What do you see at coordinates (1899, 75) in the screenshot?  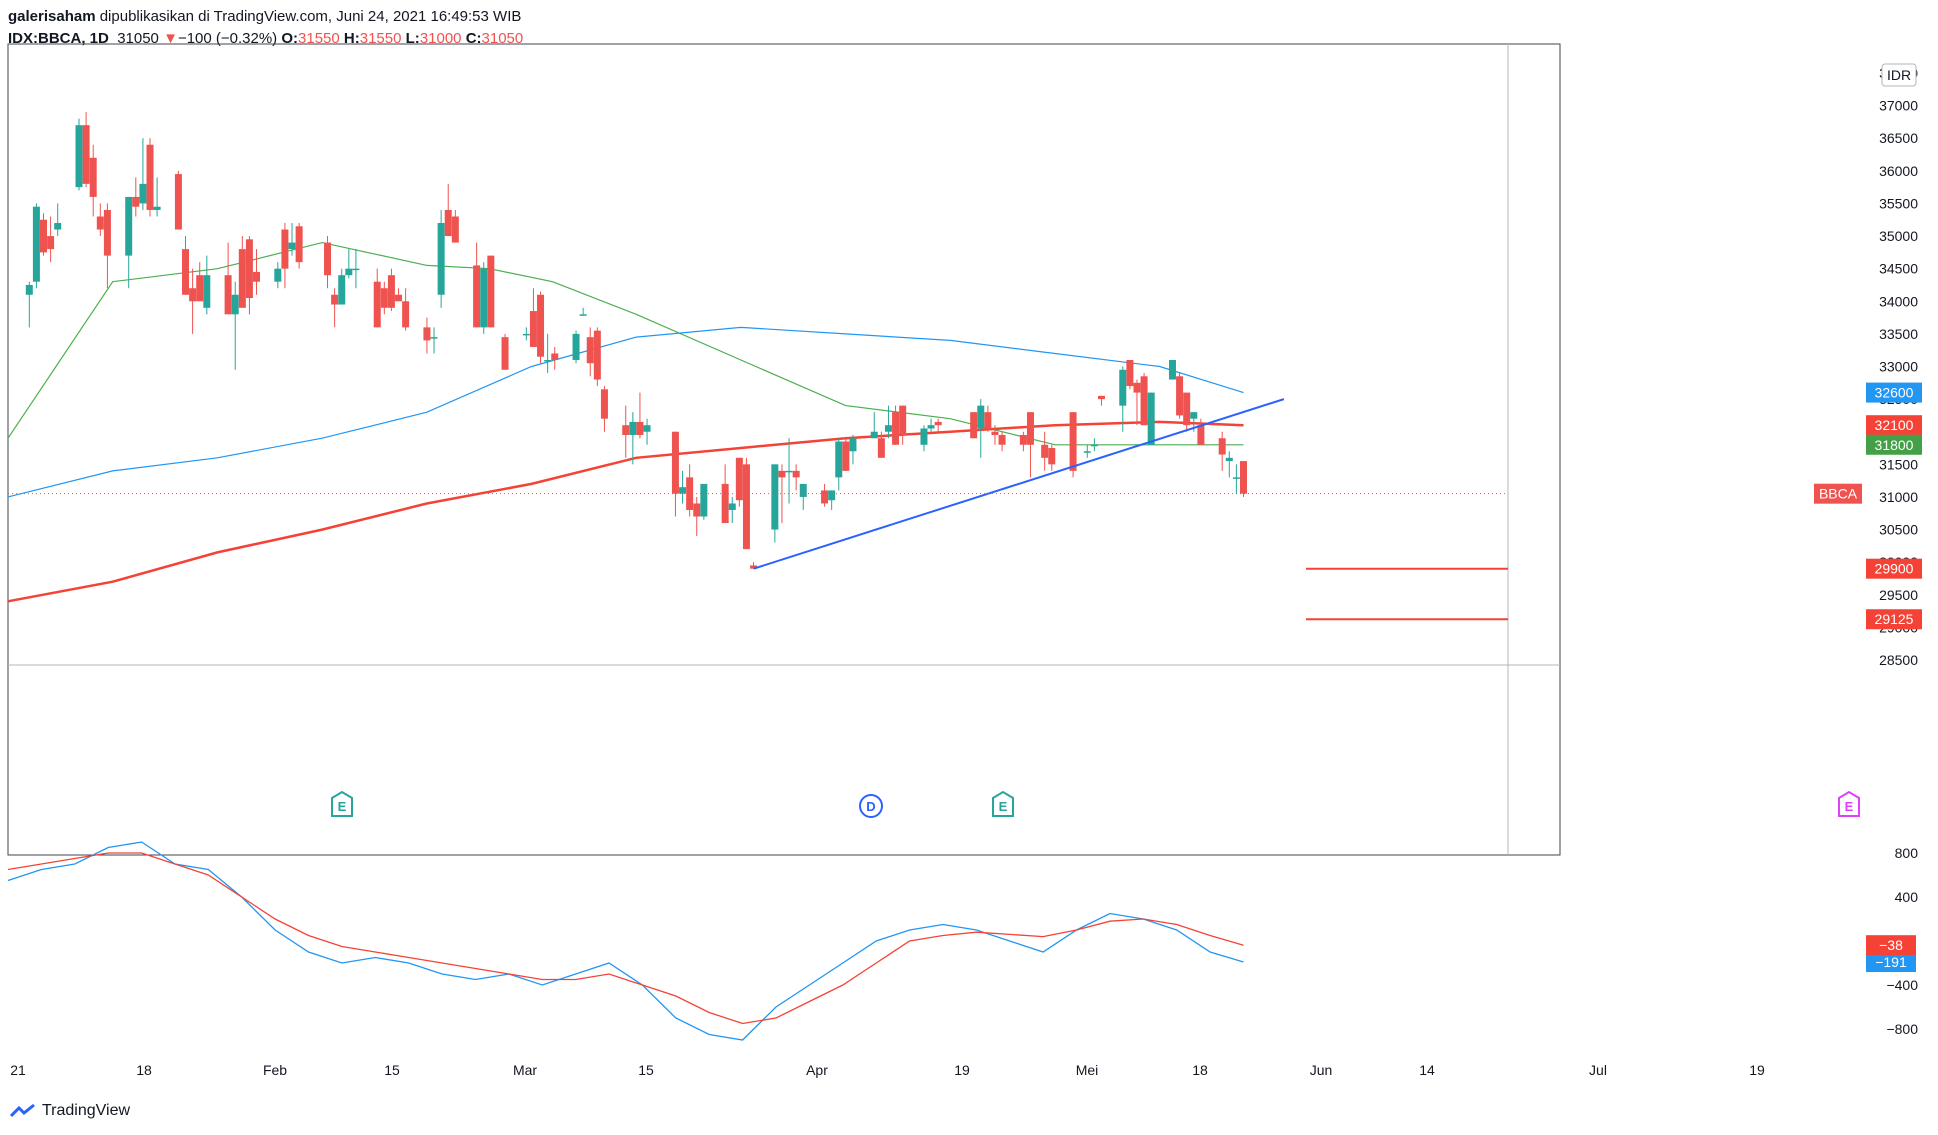 I see `currency-button: IDR` at bounding box center [1899, 75].